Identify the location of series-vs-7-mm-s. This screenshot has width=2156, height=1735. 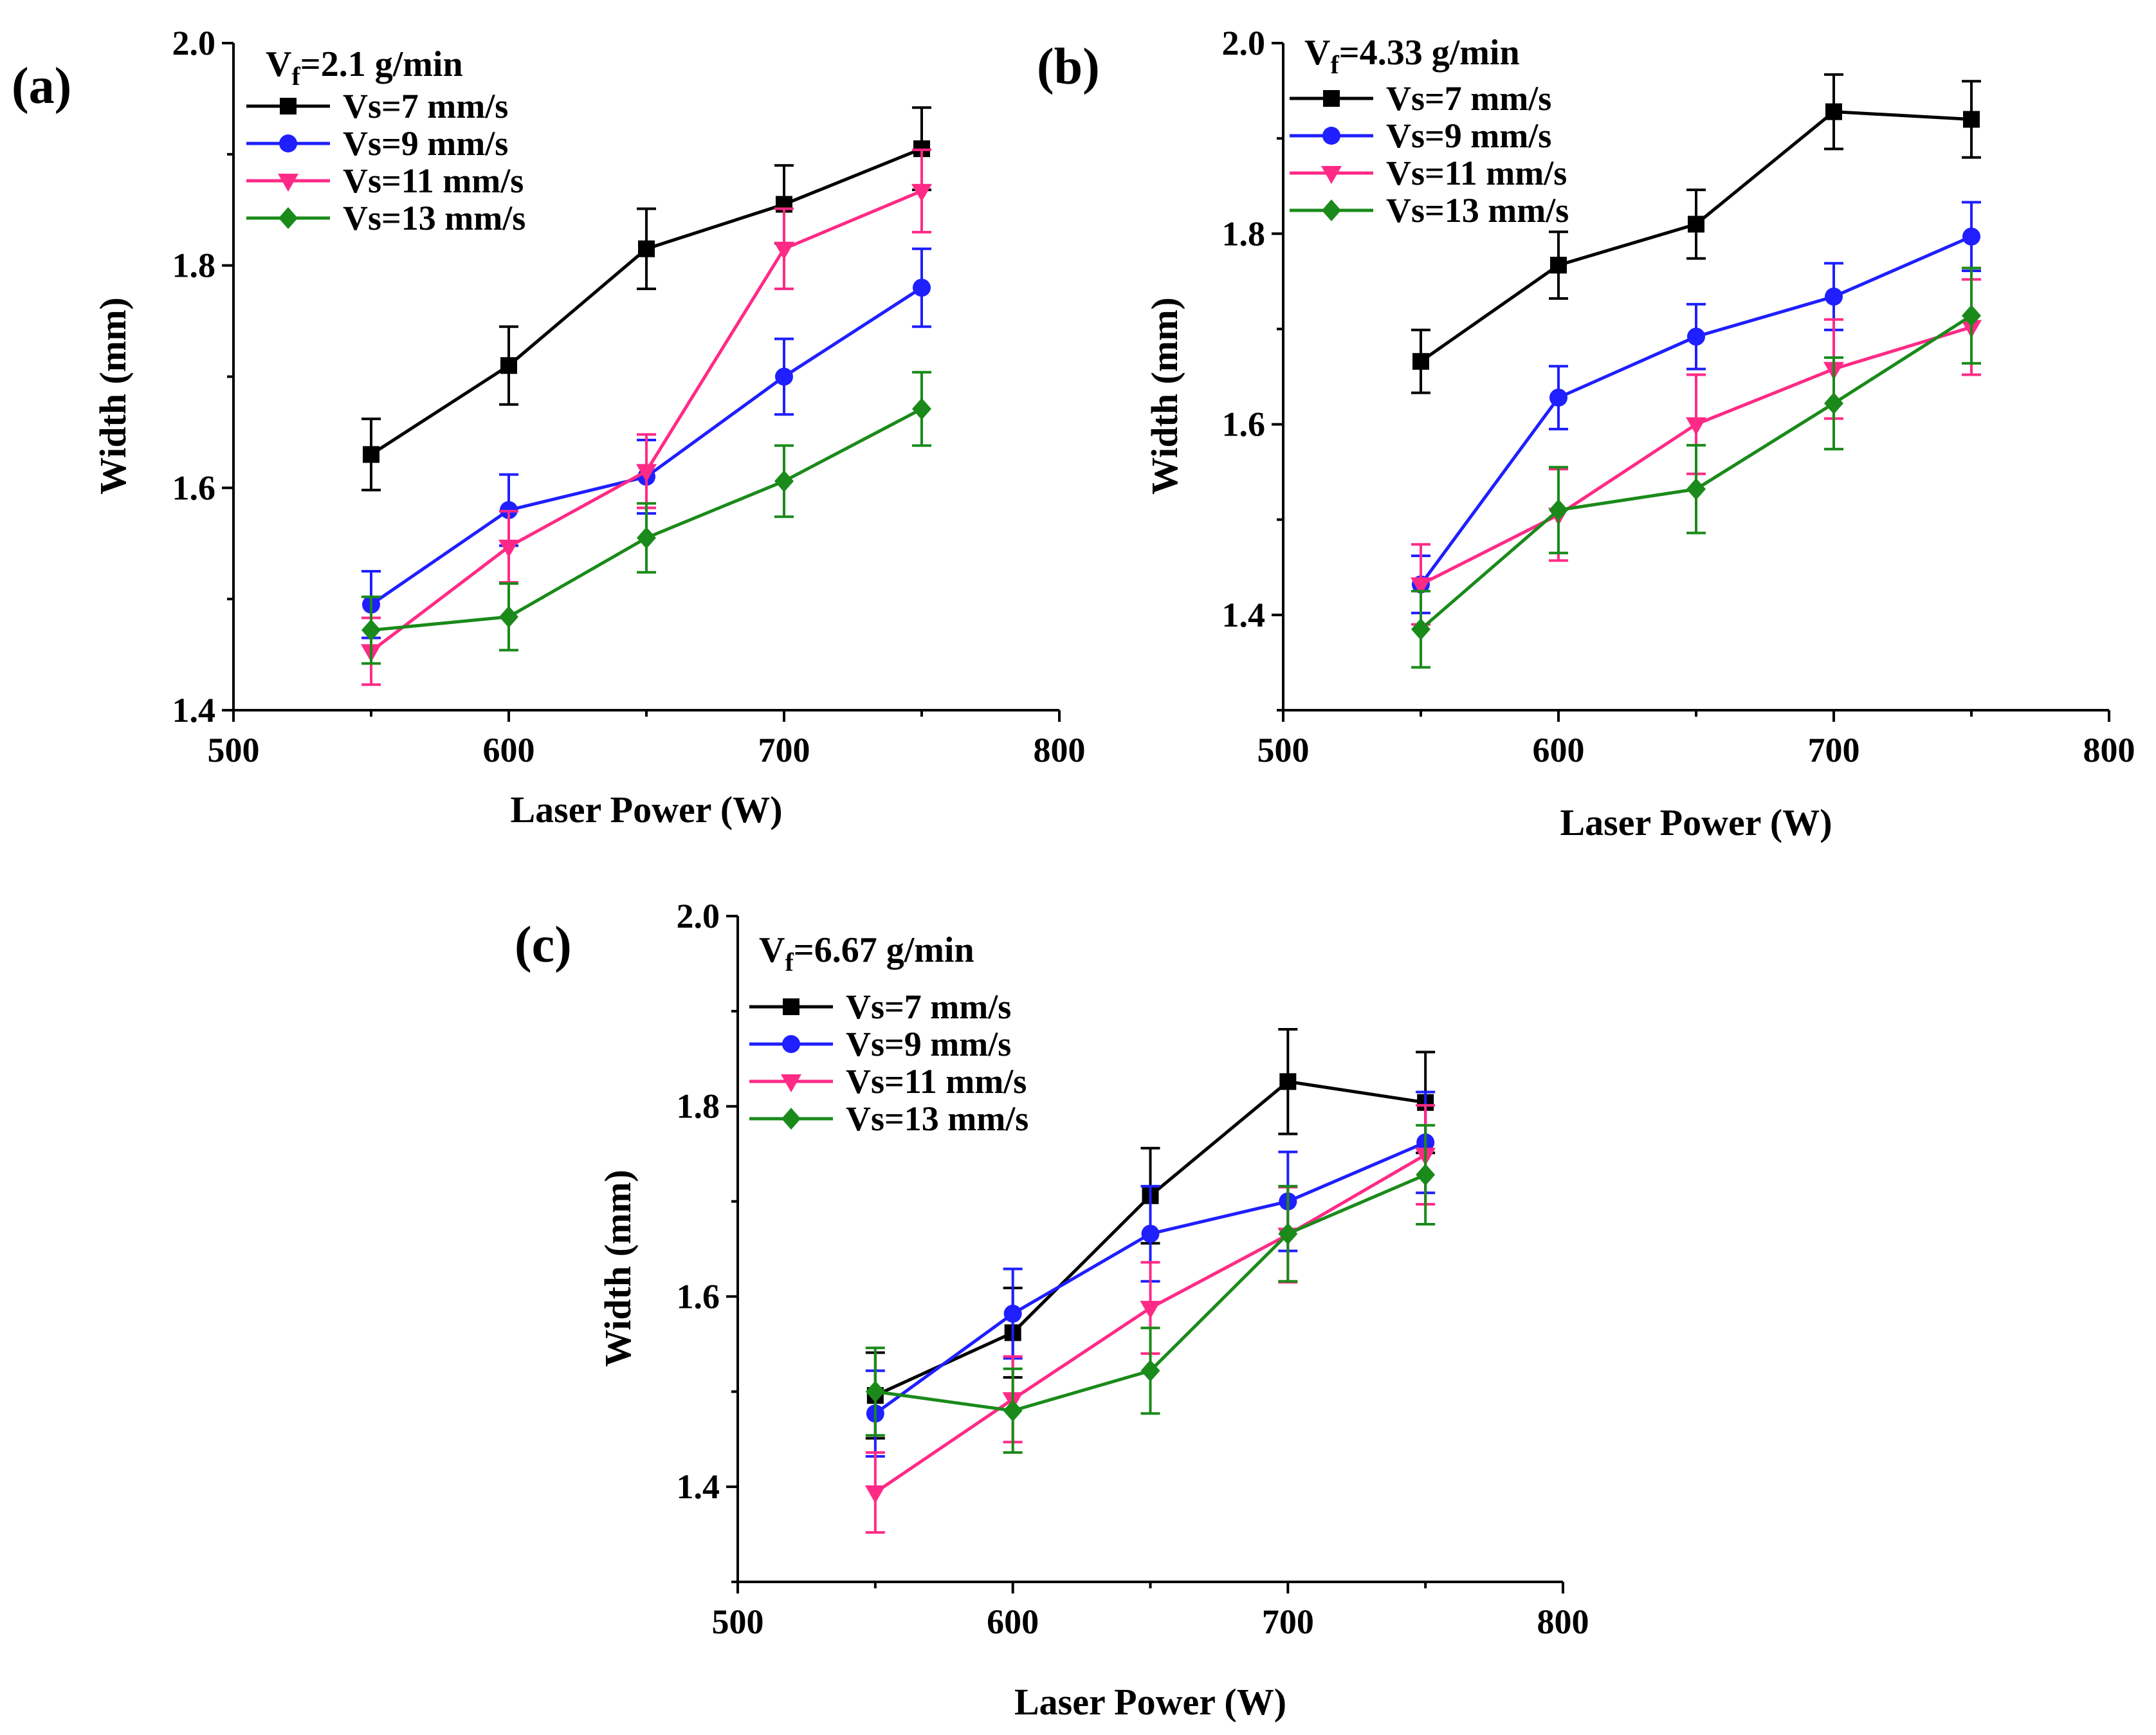
(1696, 233).